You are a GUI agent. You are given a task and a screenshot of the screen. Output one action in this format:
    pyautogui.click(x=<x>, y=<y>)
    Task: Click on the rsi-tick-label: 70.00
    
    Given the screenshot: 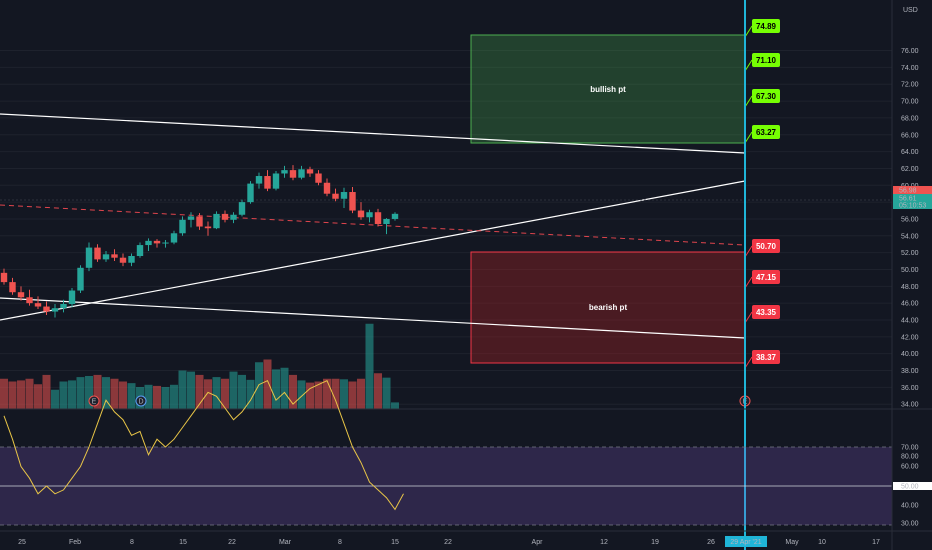 What is the action you would take?
    pyautogui.click(x=910, y=448)
    